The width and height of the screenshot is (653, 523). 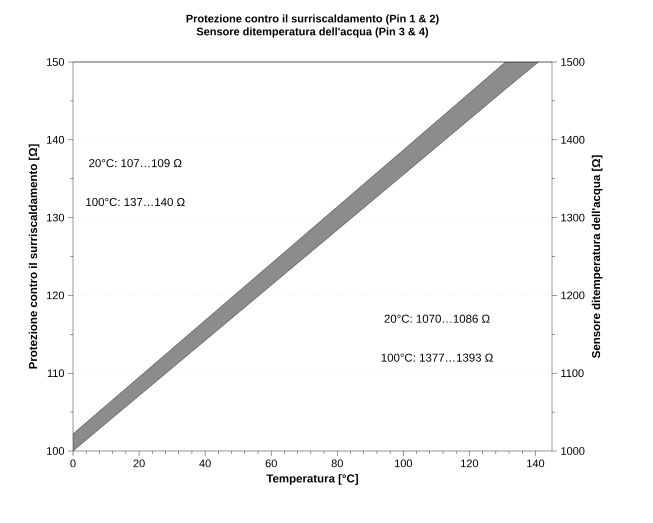 I want to click on x-tick-label: 60, so click(x=271, y=464).